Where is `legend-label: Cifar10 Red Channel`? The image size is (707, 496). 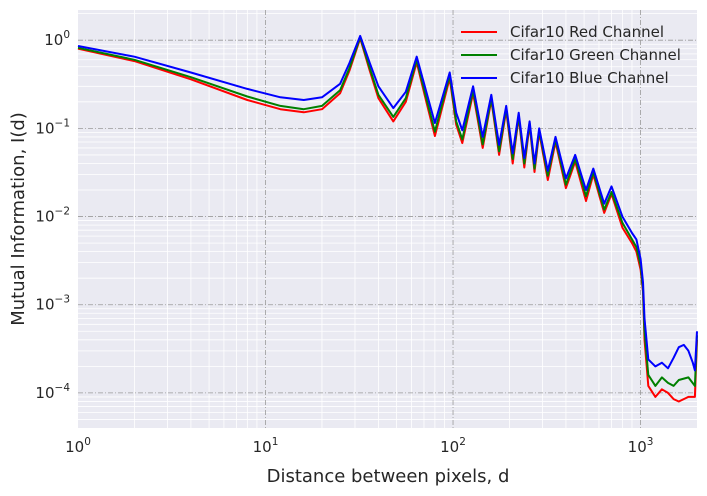 legend-label: Cifar10 Red Channel is located at coordinates (587, 32).